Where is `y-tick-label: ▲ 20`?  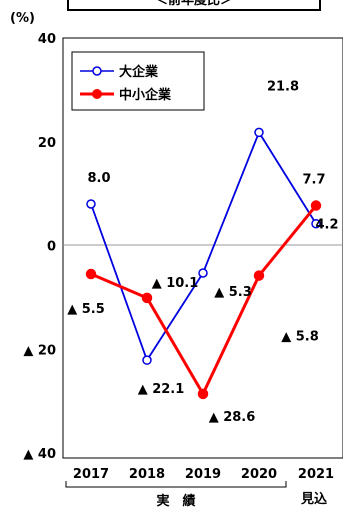 y-tick-label: ▲ 20 is located at coordinates (39, 350).